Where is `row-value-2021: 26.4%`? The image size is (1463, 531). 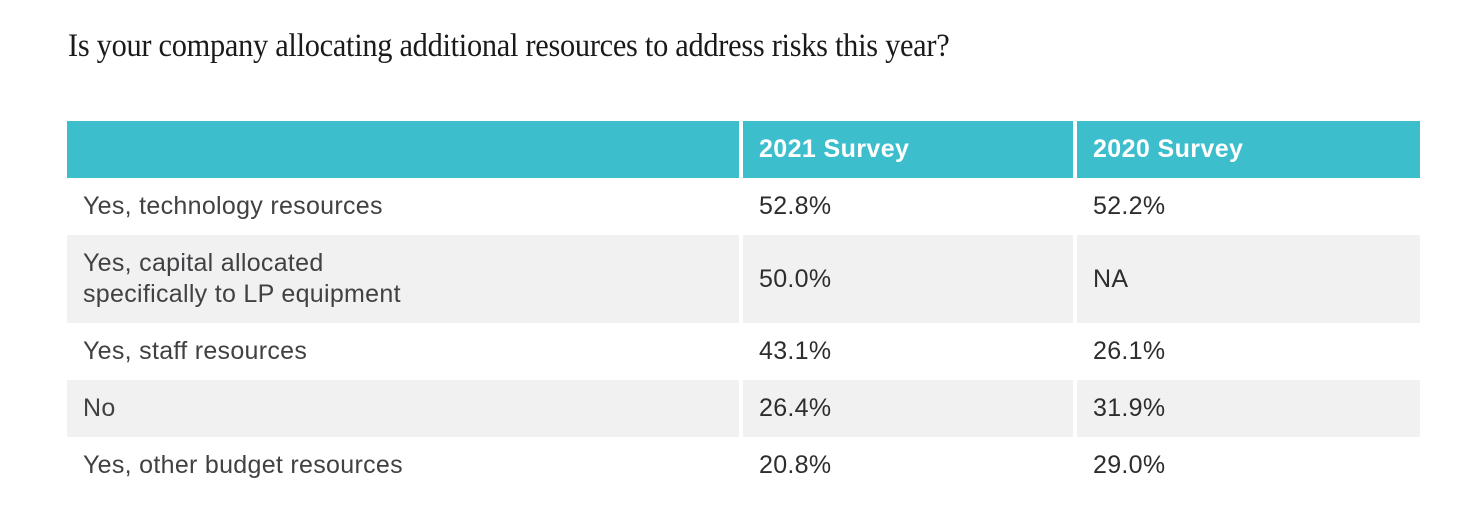
row-value-2021: 26.4% is located at coordinates (795, 408).